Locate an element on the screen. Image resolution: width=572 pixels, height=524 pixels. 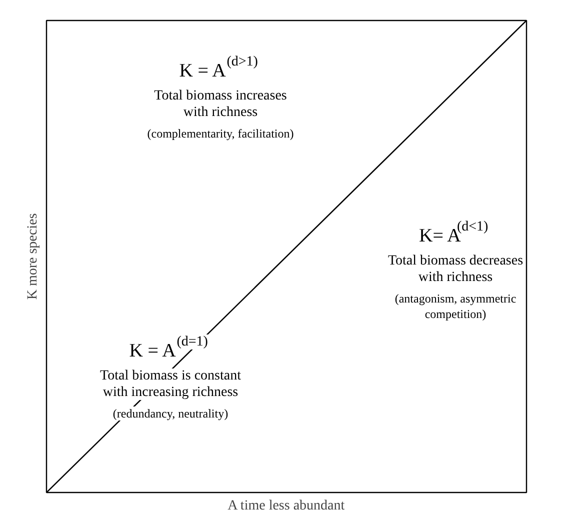
annotation: (redundancy, neutrality) is located at coordinates (170, 413).